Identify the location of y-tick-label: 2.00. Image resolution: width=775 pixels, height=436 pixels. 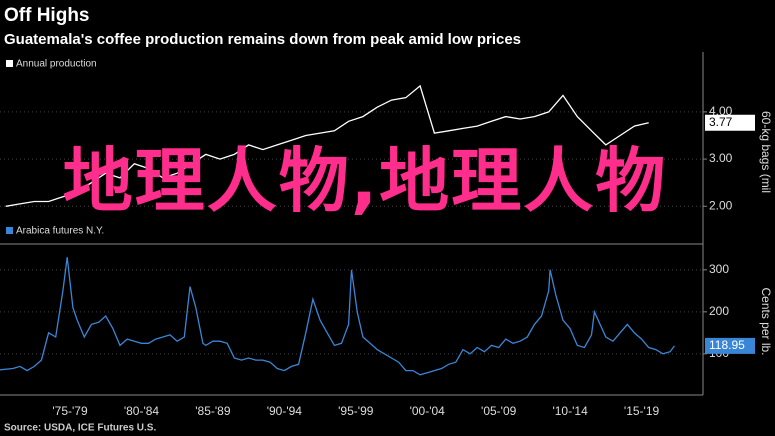
(721, 205).